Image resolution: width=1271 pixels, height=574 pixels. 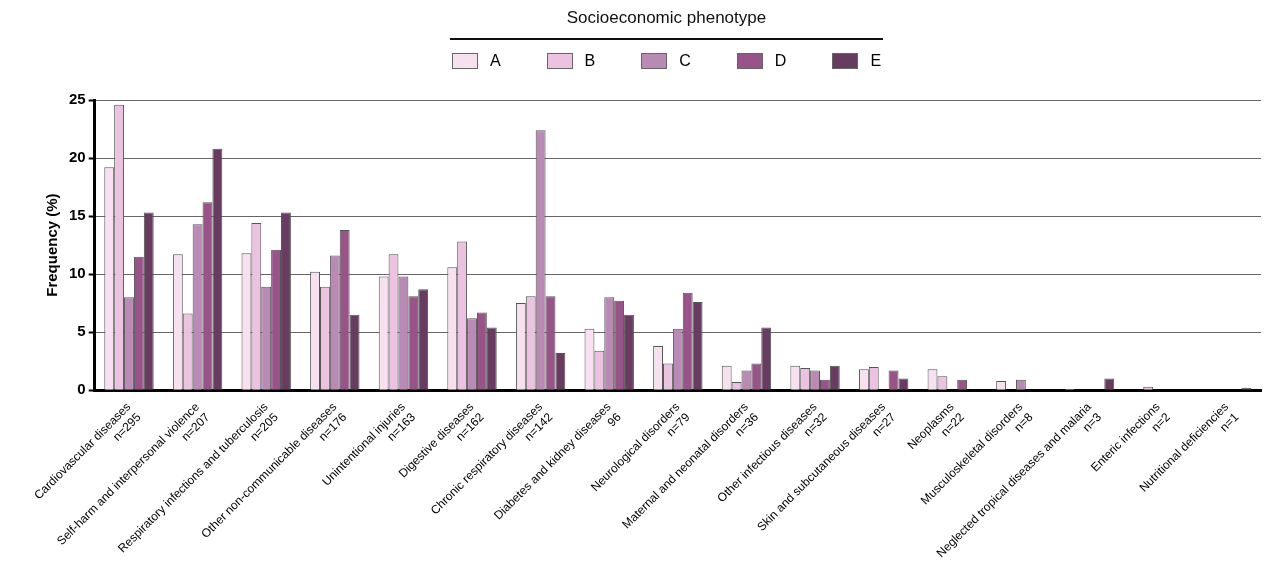 What do you see at coordinates (666, 18) in the screenshot?
I see `legend-title: Socioeconomic phenotype` at bounding box center [666, 18].